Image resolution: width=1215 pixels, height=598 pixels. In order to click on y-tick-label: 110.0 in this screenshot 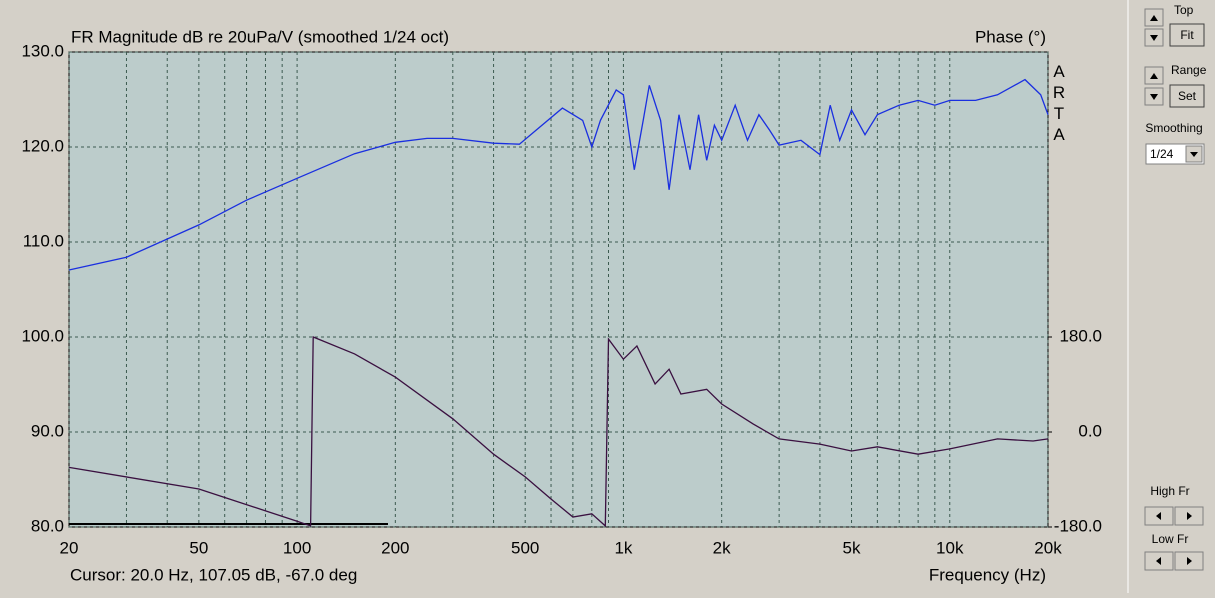, I will do `click(43, 240)`.